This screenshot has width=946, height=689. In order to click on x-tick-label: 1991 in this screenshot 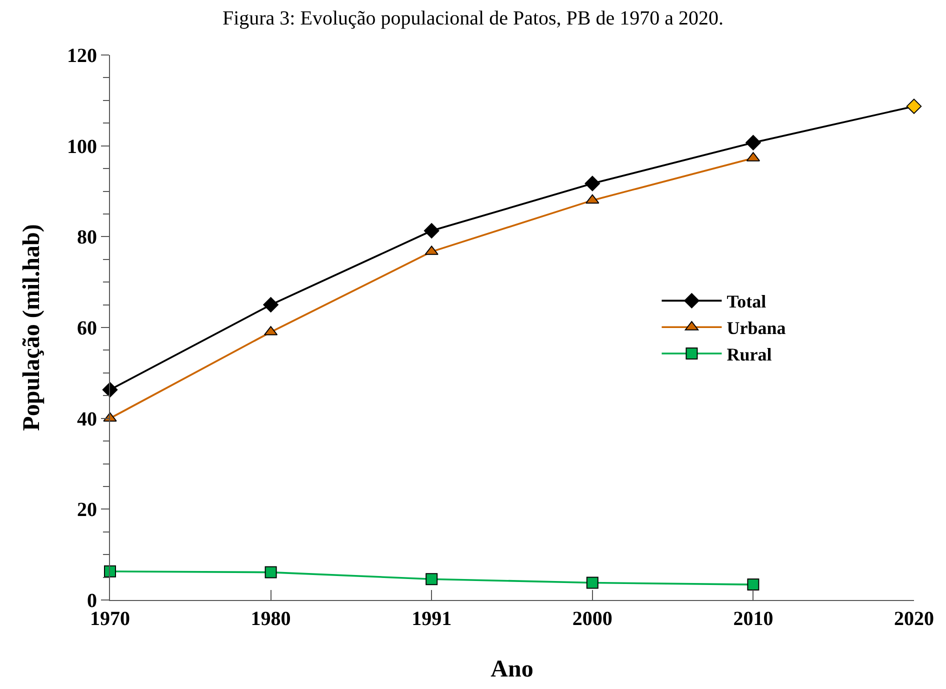, I will do `click(432, 619)`.